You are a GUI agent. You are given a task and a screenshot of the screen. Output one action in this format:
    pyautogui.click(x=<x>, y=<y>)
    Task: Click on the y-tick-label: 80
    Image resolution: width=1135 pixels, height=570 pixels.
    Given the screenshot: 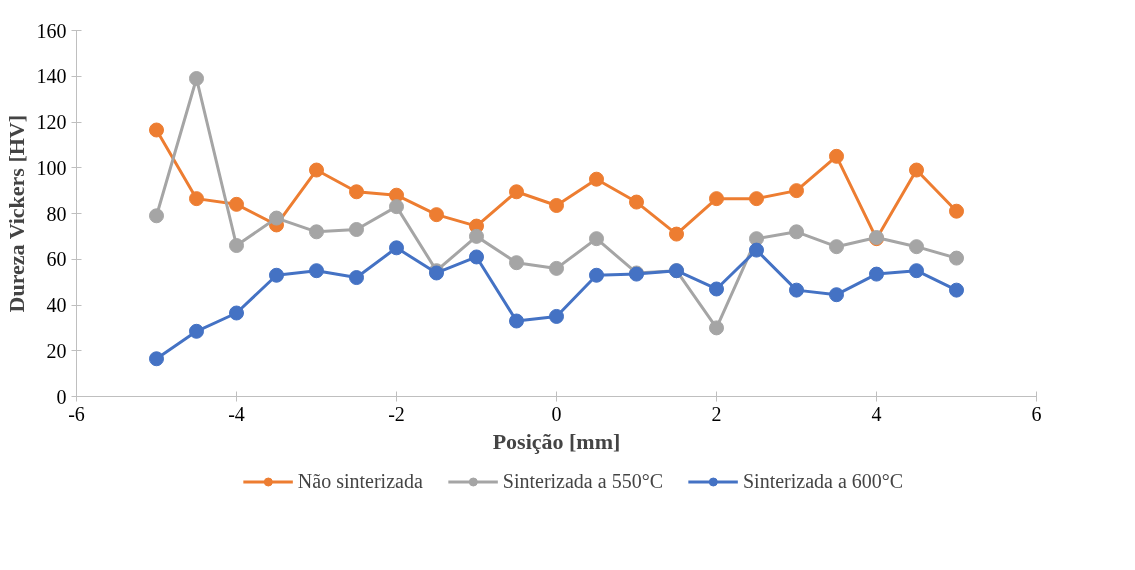 What is the action you would take?
    pyautogui.click(x=56, y=213)
    